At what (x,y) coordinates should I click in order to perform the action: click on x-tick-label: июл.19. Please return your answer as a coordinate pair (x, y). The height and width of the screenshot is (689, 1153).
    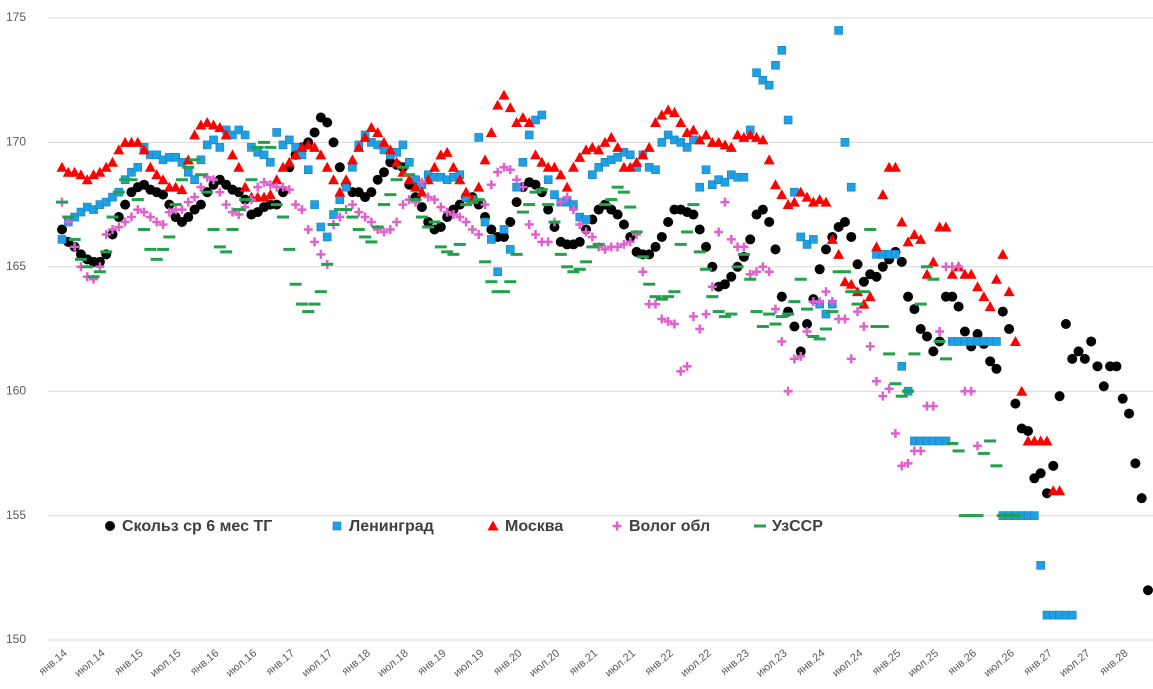
    Looking at the image, I should click on (468, 663).